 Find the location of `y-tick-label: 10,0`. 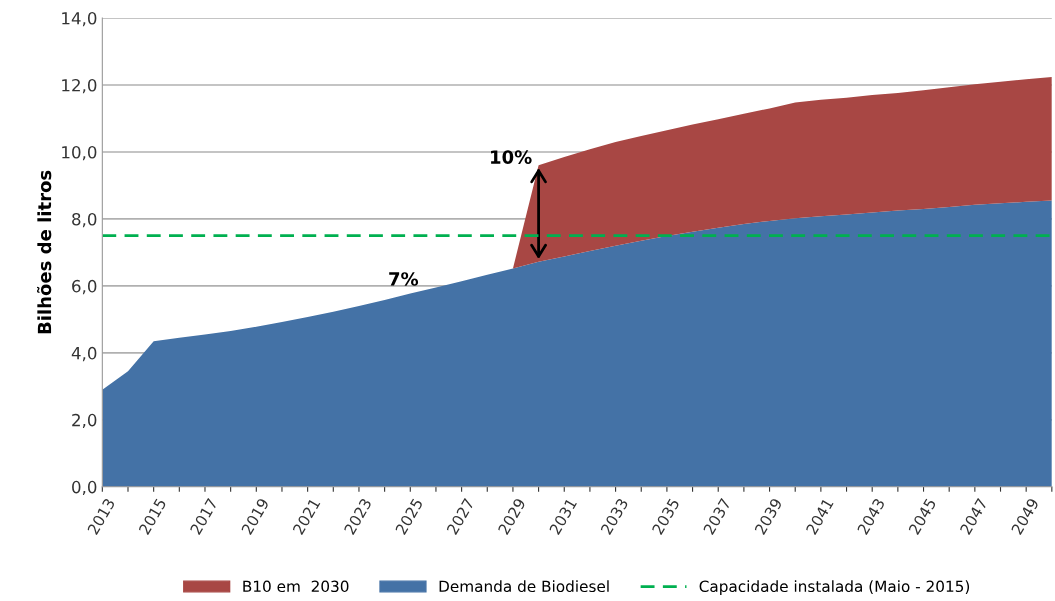

y-tick-label: 10,0 is located at coordinates (79, 153).